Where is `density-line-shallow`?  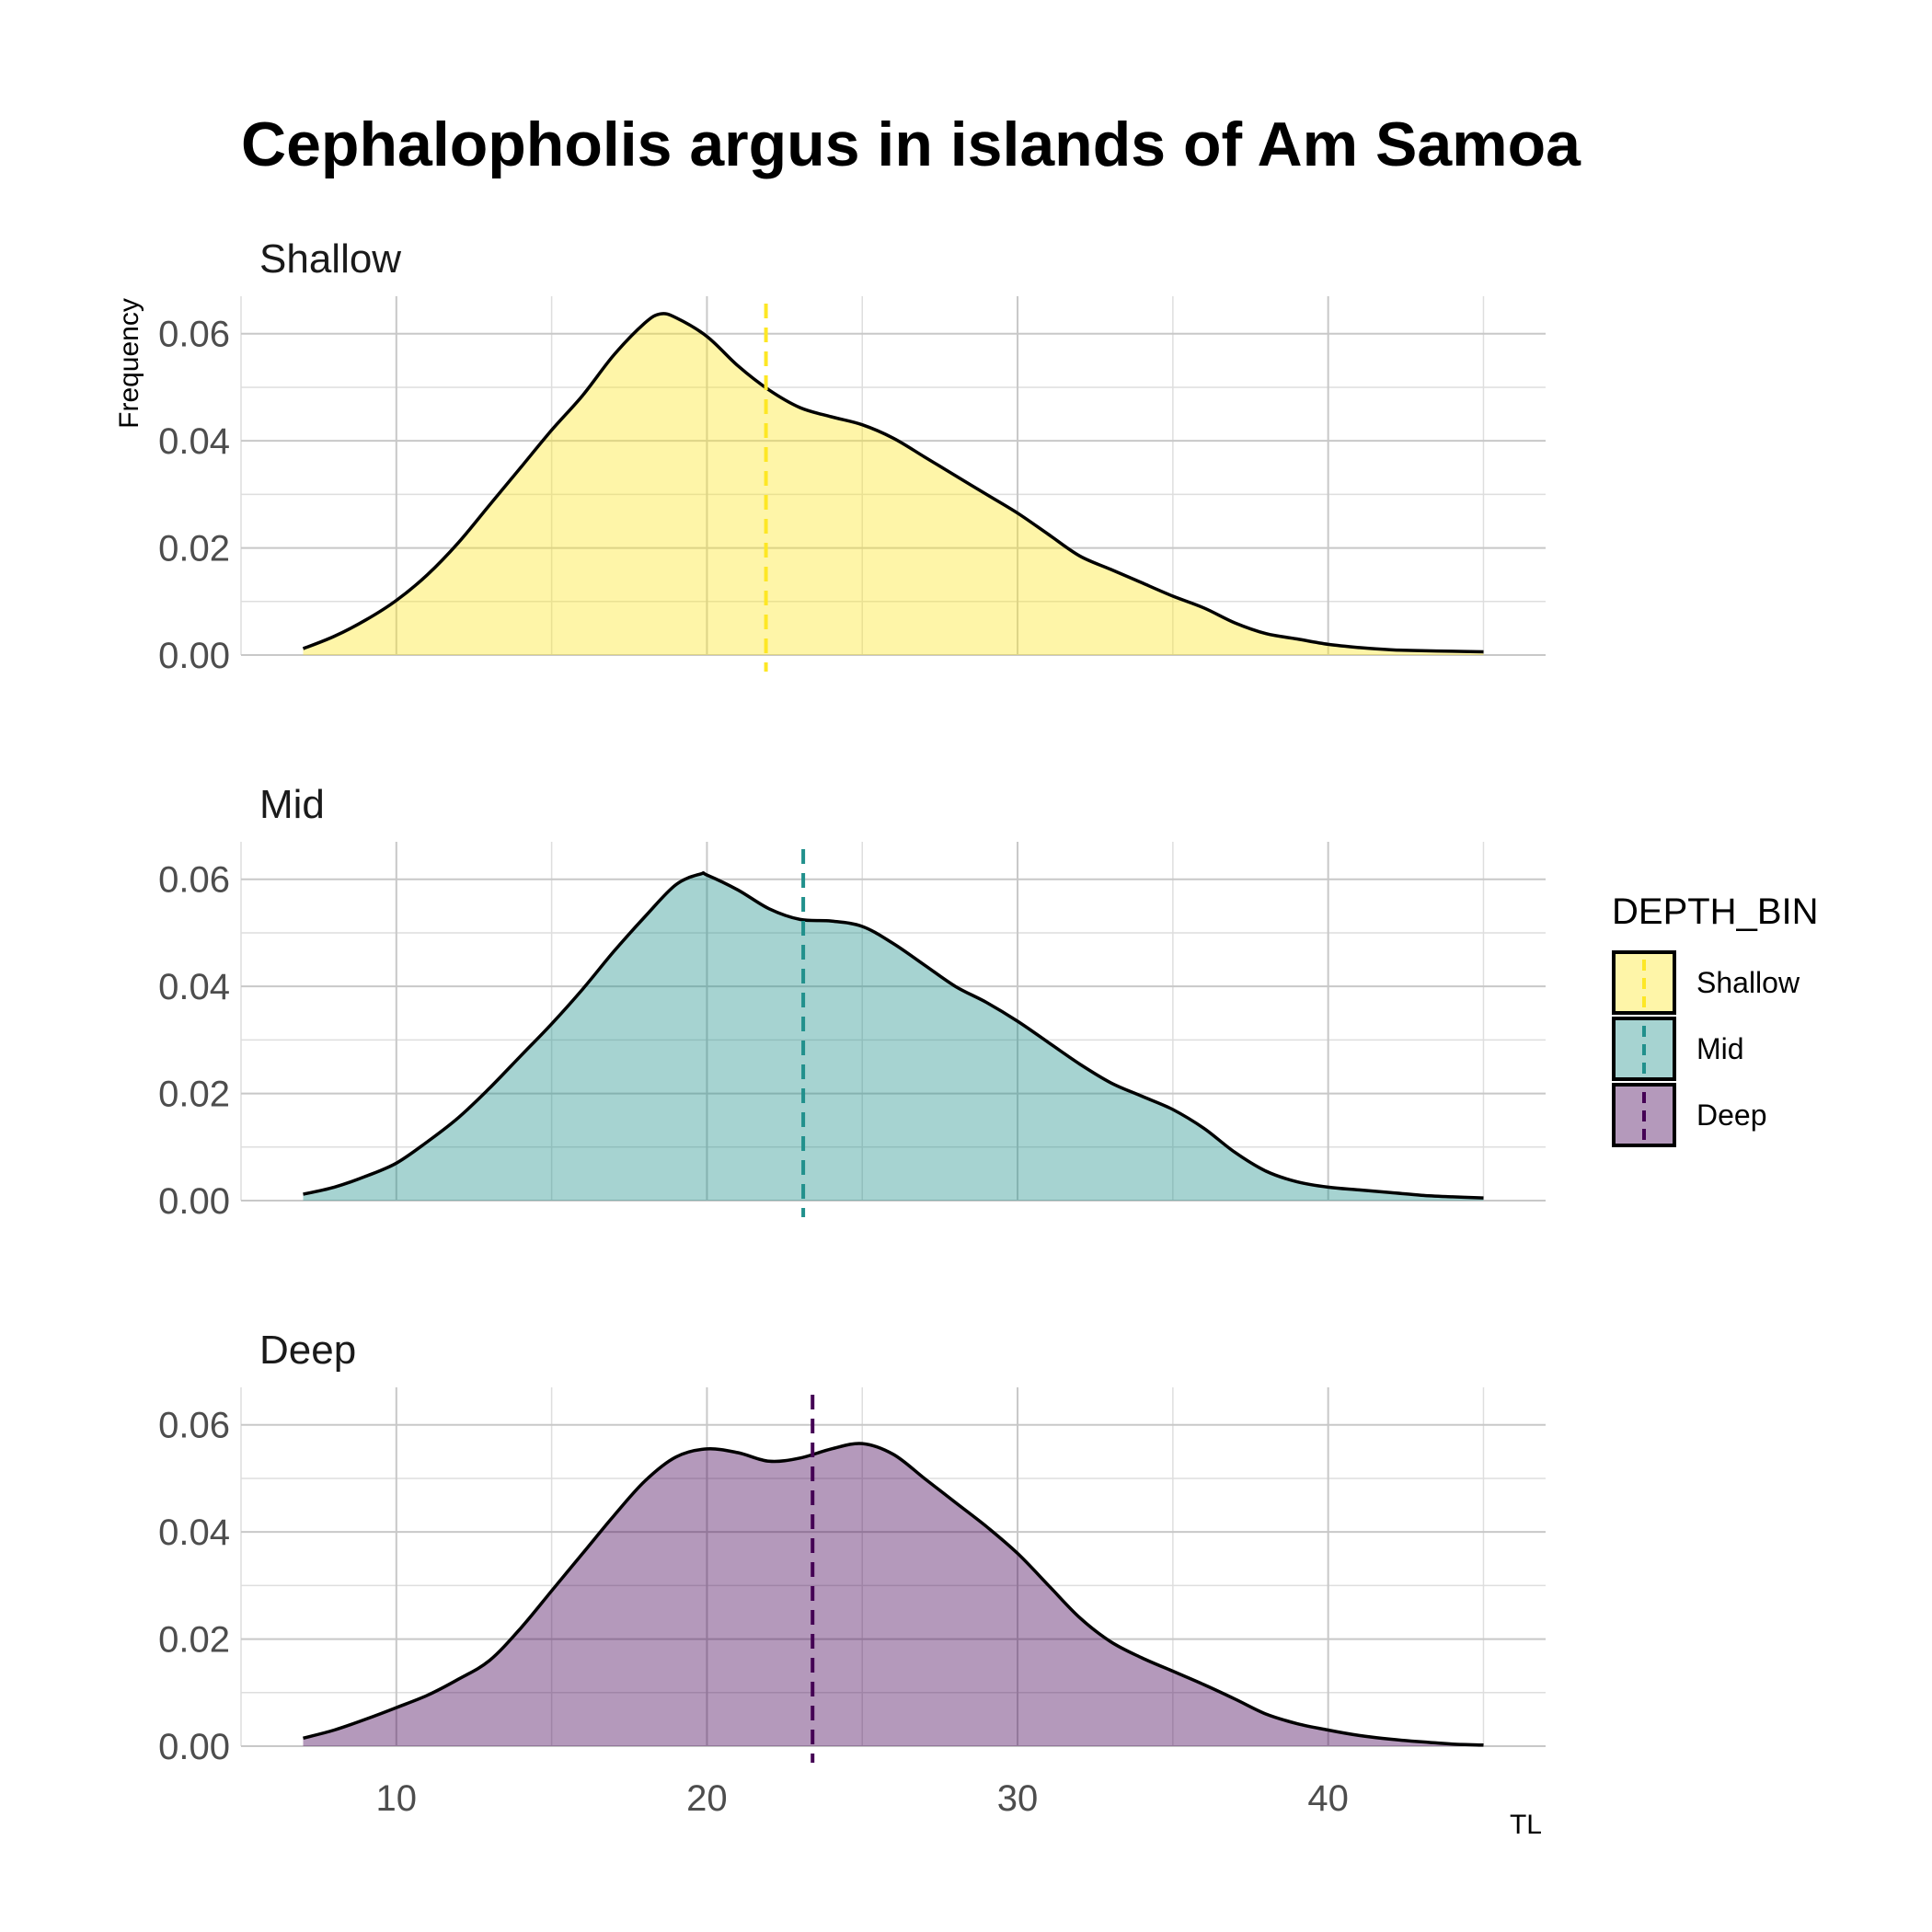
density-line-shallow is located at coordinates (893, 483).